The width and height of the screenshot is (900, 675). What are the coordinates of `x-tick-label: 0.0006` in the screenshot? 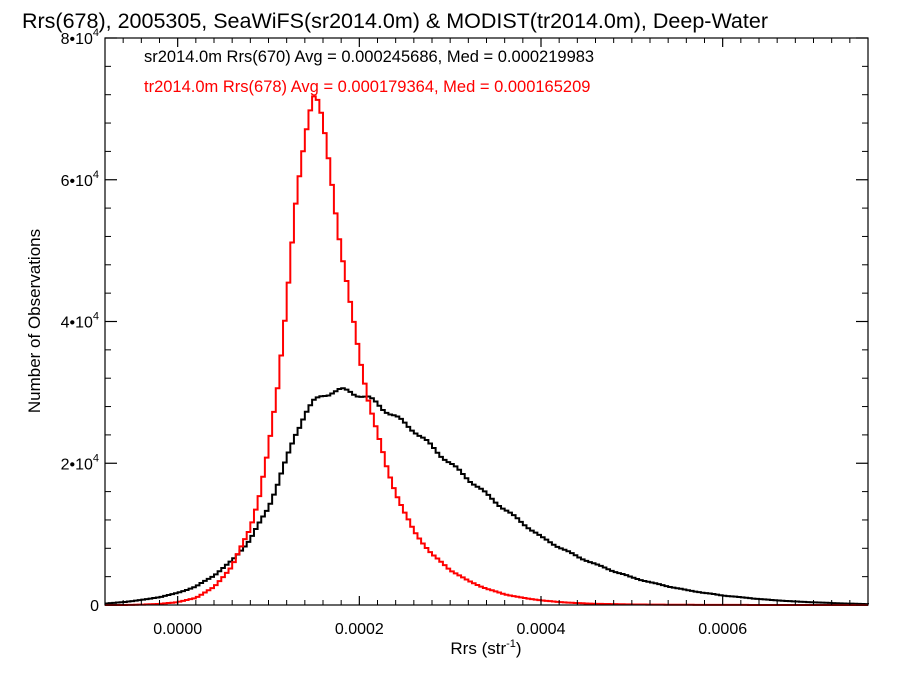 It's located at (722, 629).